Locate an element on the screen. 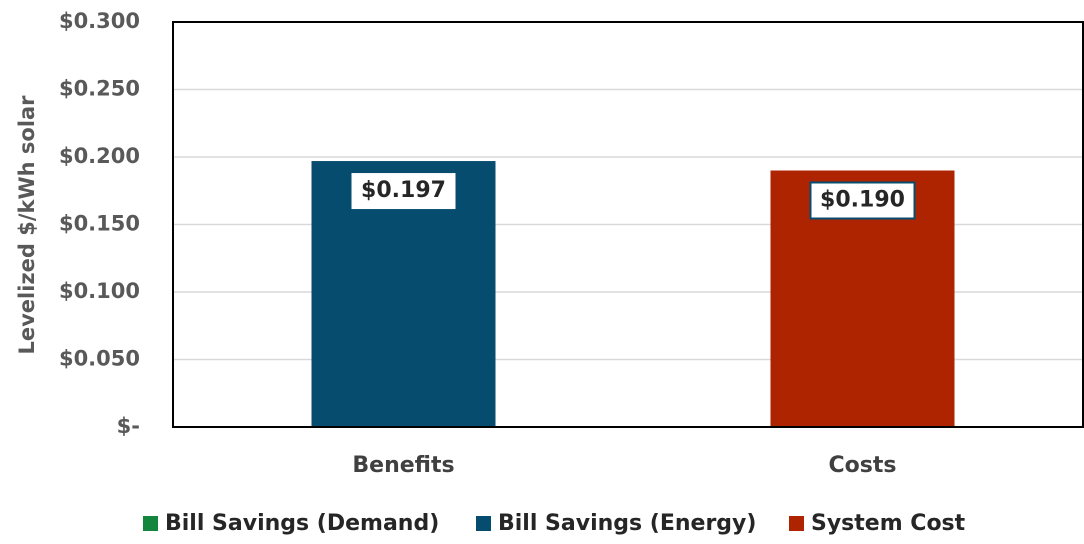 This screenshot has width=1084, height=544. data-label: $0.197 is located at coordinates (403, 190).